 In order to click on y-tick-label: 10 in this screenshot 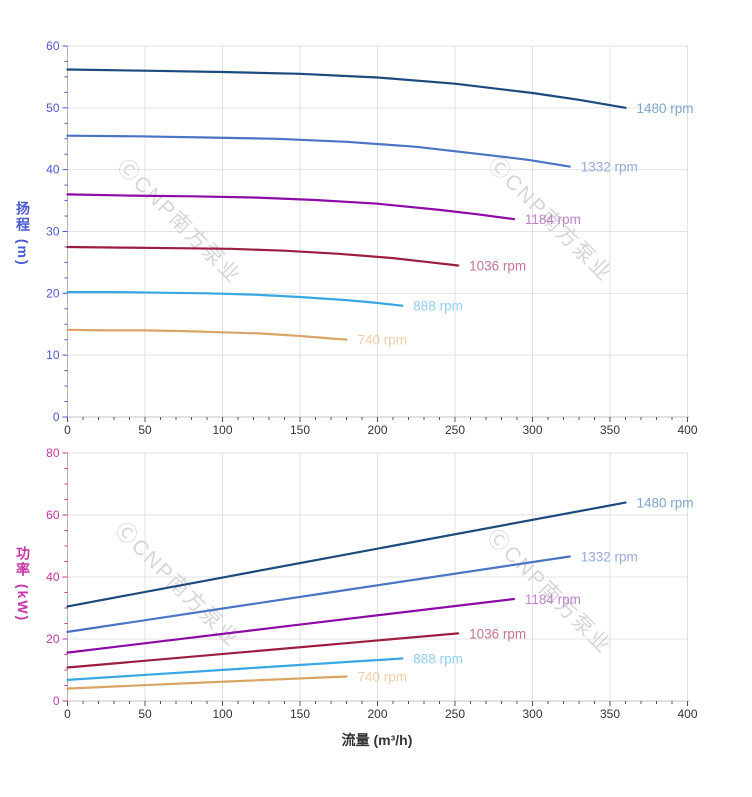, I will do `click(53, 355)`.